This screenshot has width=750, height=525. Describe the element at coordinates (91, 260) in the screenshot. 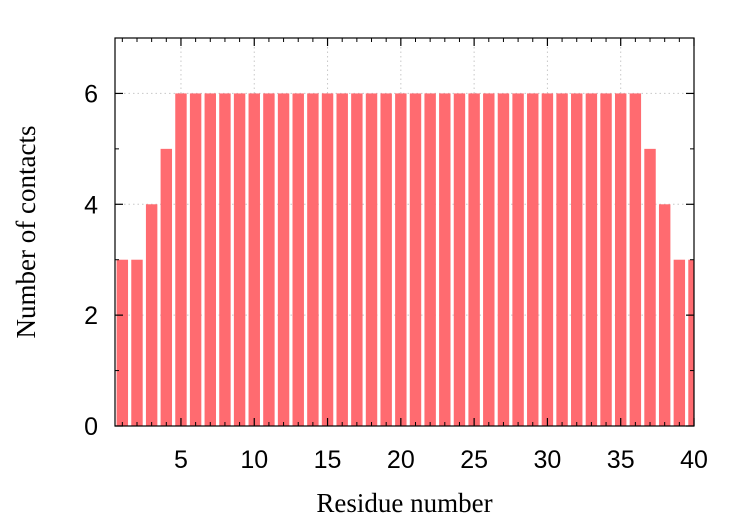

I see `y-tick-labels: 0 2 4 6` at that location.